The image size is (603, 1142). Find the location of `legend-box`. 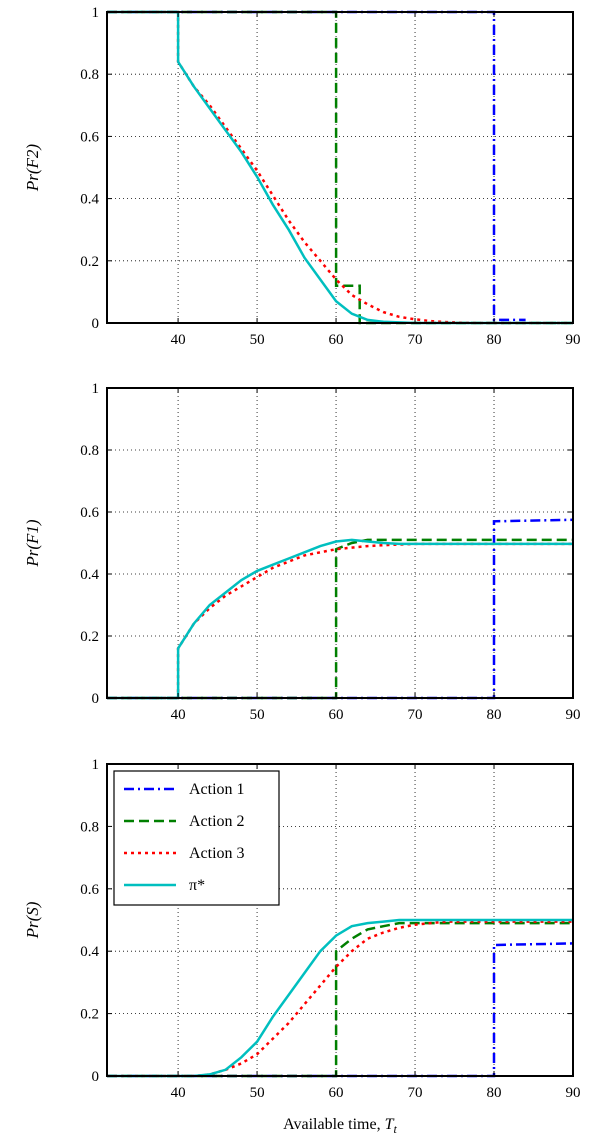

legend-box is located at coordinates (196, 838).